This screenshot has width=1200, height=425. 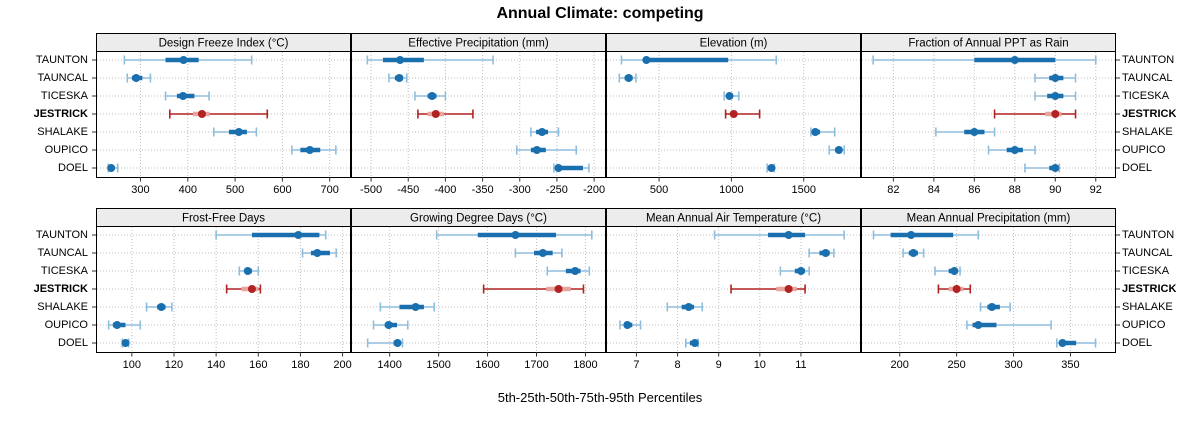 What do you see at coordinates (174, 365) in the screenshot?
I see `x-tick-label: 120` at bounding box center [174, 365].